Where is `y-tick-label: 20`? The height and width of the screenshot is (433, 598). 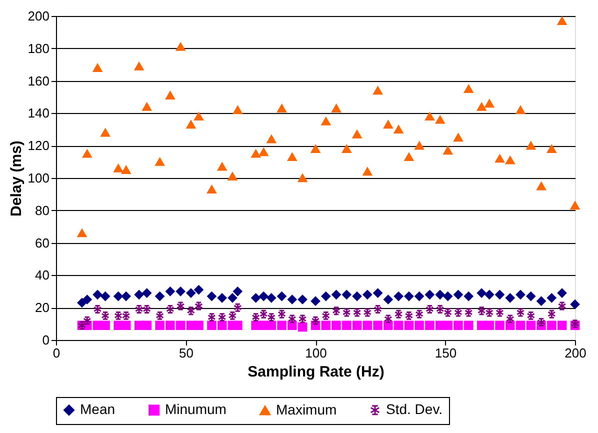
y-tick-label: 20 is located at coordinates (42, 308).